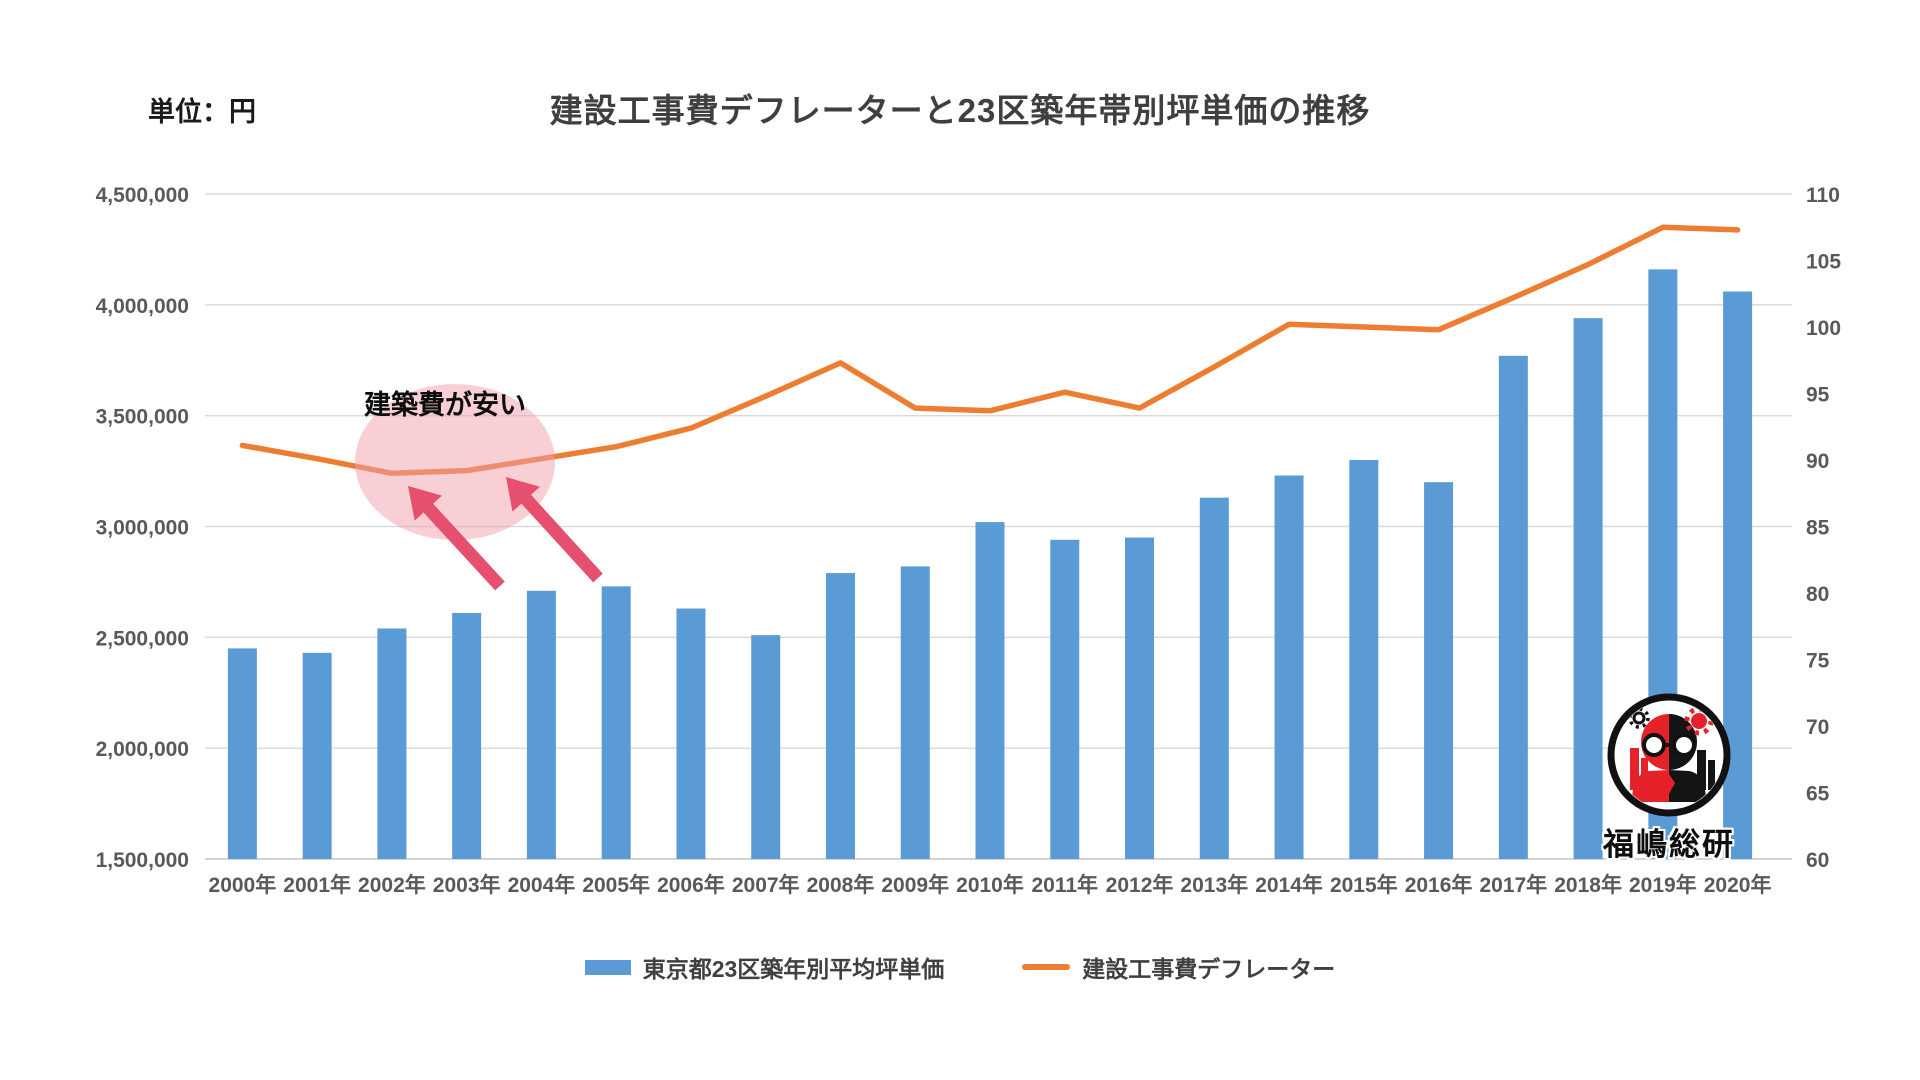 This screenshot has width=1920, height=1080. I want to click on legend-item-line-series: 建設工事費デフレーター, so click(1178, 967).